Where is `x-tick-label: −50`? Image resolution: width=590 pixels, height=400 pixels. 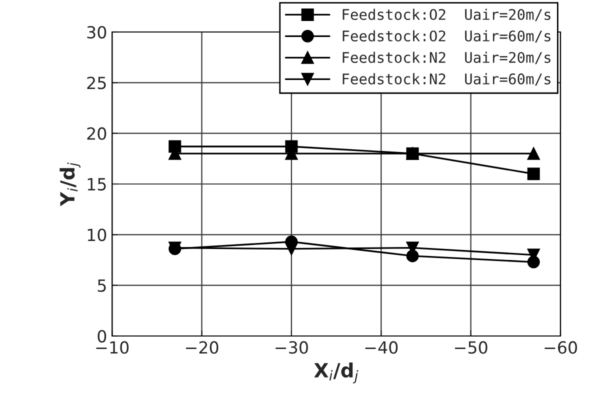 x-tick-label: −50 is located at coordinates (471, 347).